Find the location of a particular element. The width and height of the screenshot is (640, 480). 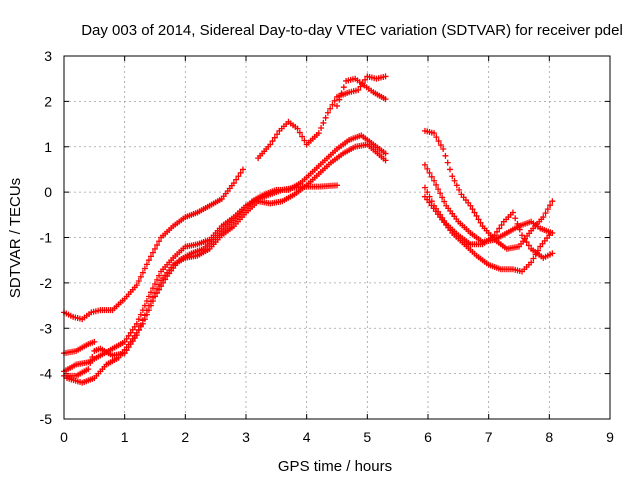

x-tick-label: 9 is located at coordinates (610, 437).